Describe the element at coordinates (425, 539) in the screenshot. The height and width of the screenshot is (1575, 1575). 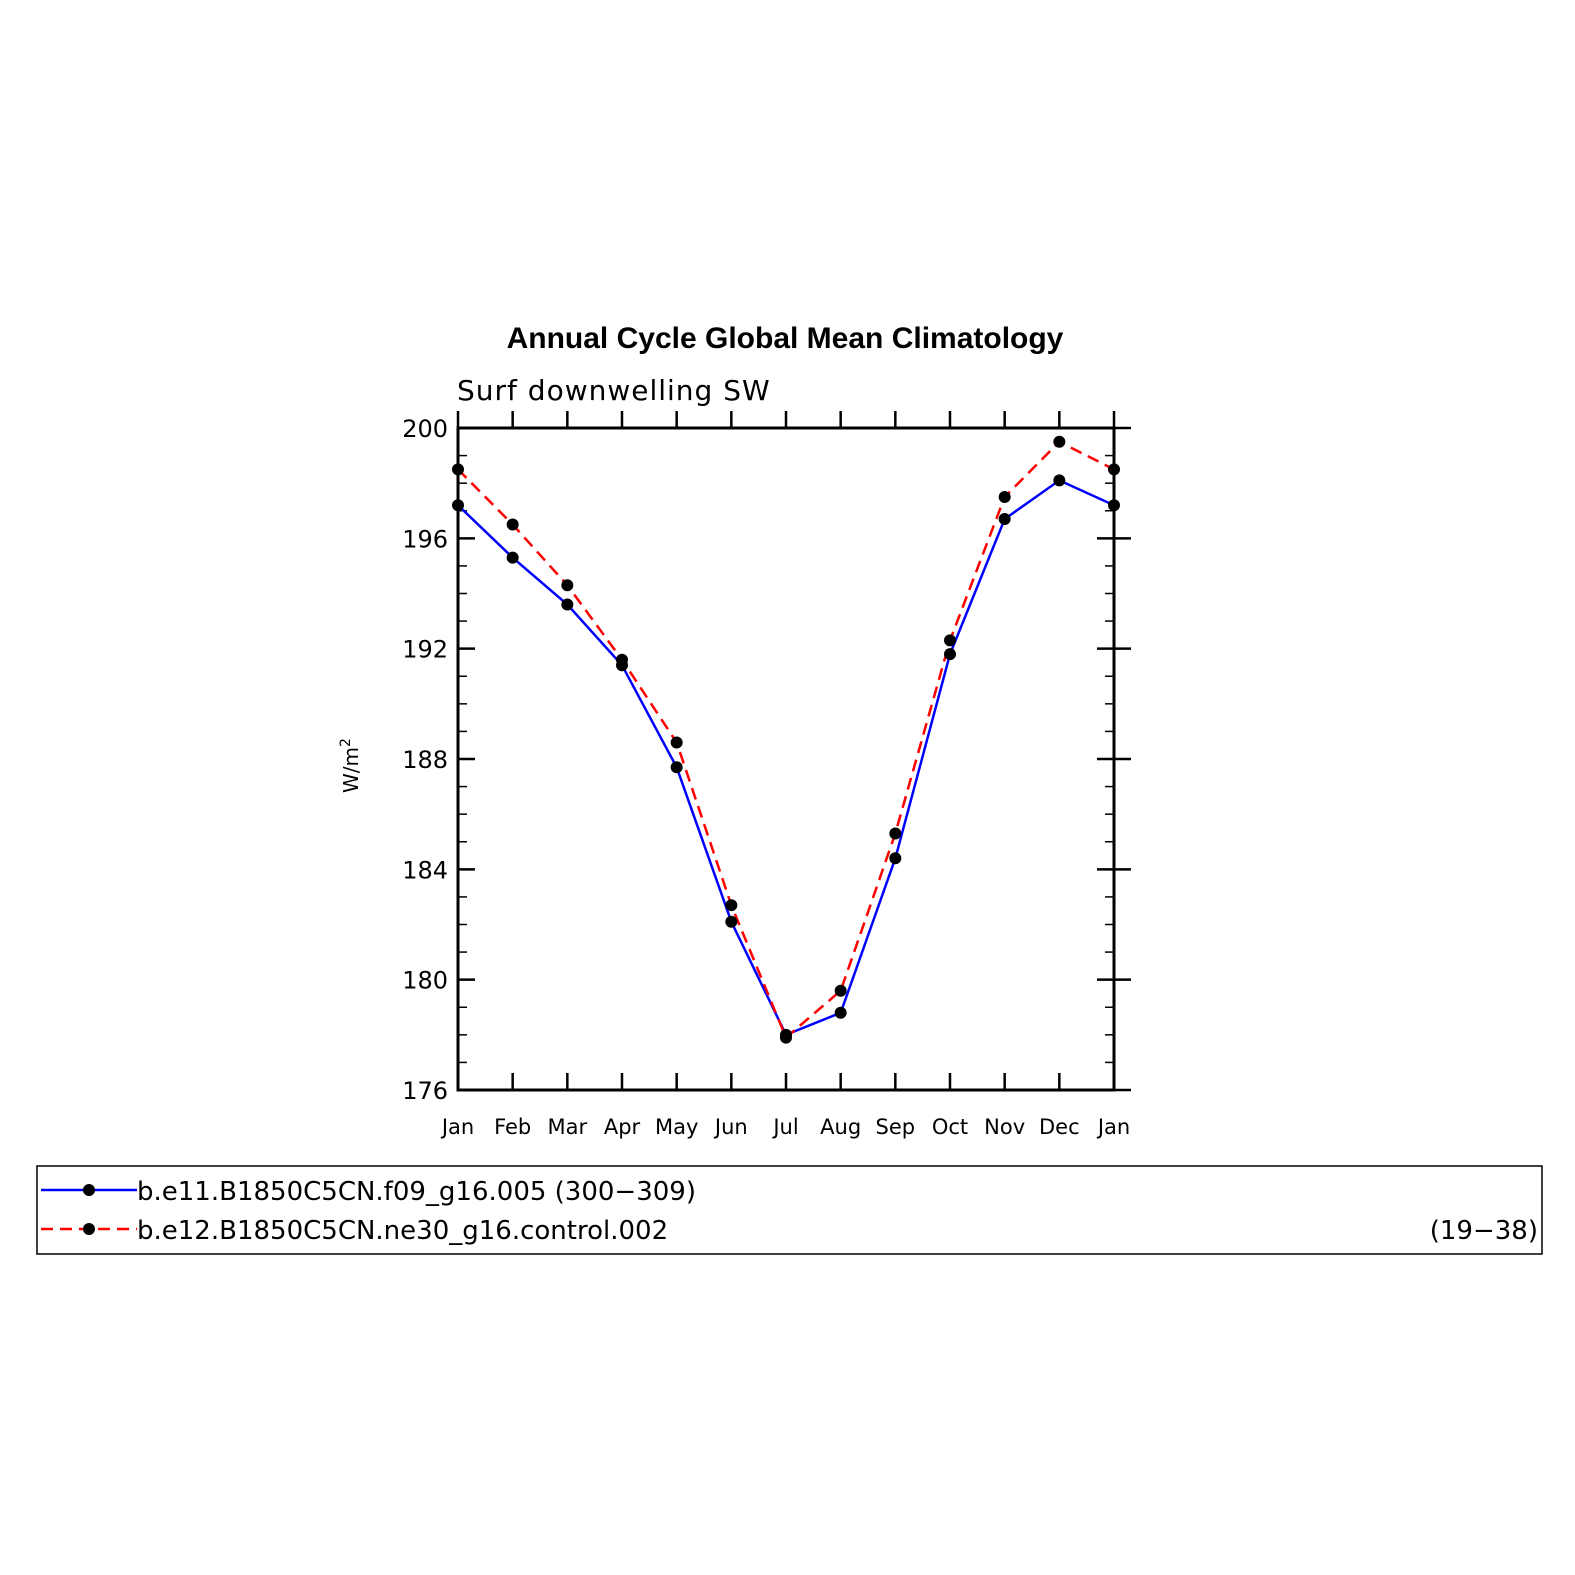
I see `y-tick-label: 196` at that location.